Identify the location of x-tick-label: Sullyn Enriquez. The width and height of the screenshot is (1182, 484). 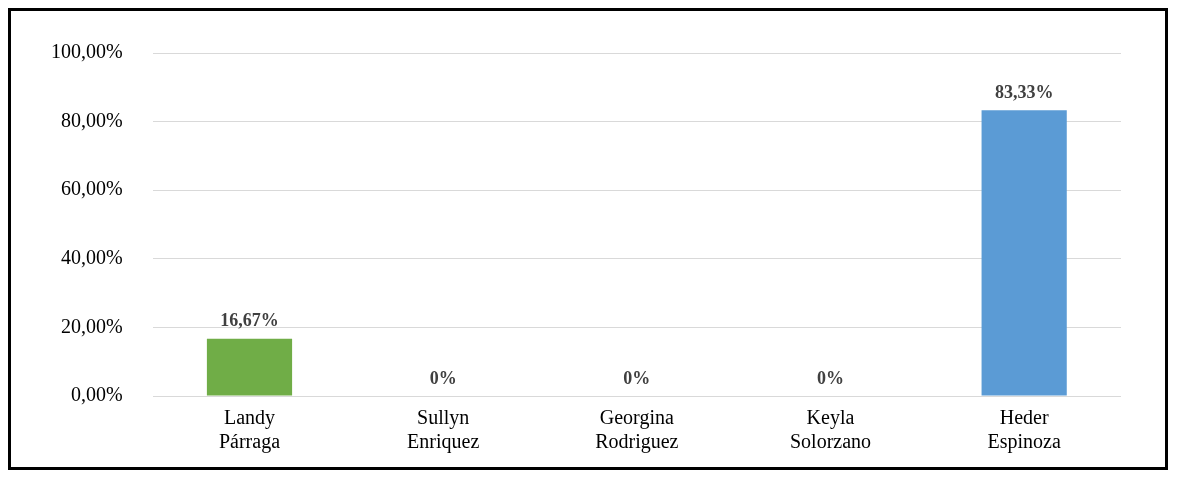
(443, 430).